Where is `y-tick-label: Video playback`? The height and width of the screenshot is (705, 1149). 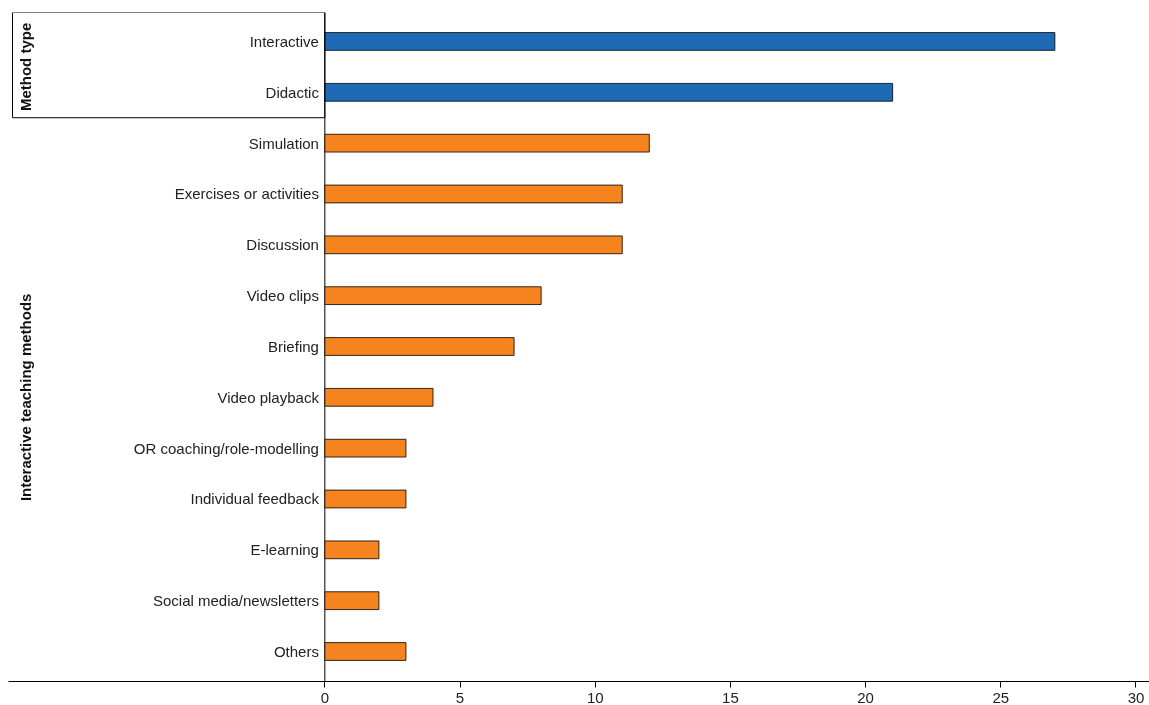 y-tick-label: Video playback is located at coordinates (268, 397).